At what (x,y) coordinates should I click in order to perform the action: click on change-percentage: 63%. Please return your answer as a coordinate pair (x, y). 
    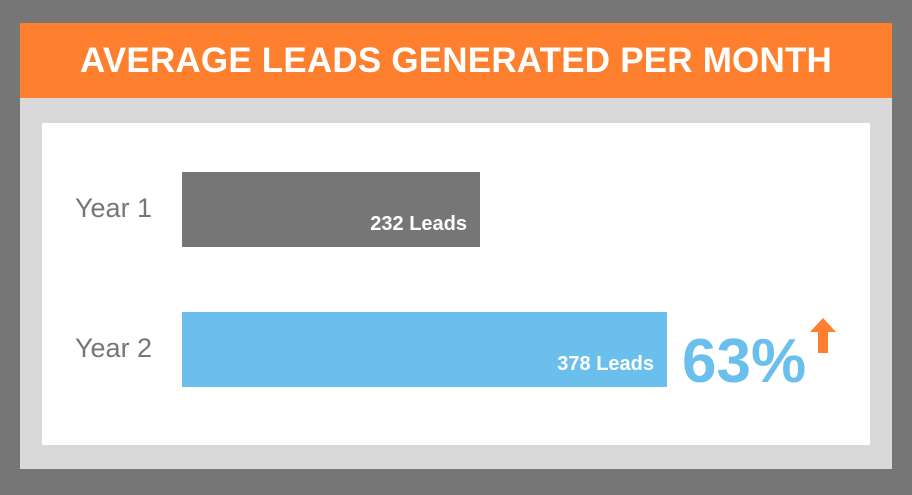
    Looking at the image, I should click on (744, 361).